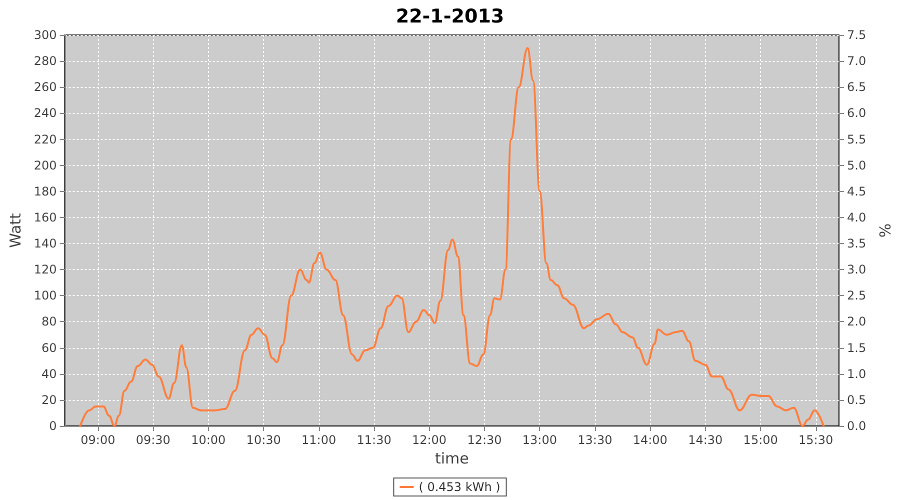  What do you see at coordinates (451, 458) in the screenshot?
I see `x-axis-title: time` at bounding box center [451, 458].